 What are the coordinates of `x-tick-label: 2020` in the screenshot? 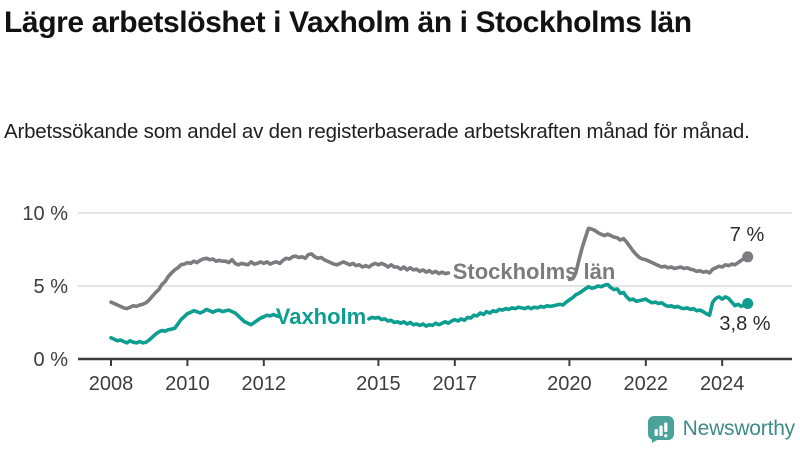 It's located at (569, 384).